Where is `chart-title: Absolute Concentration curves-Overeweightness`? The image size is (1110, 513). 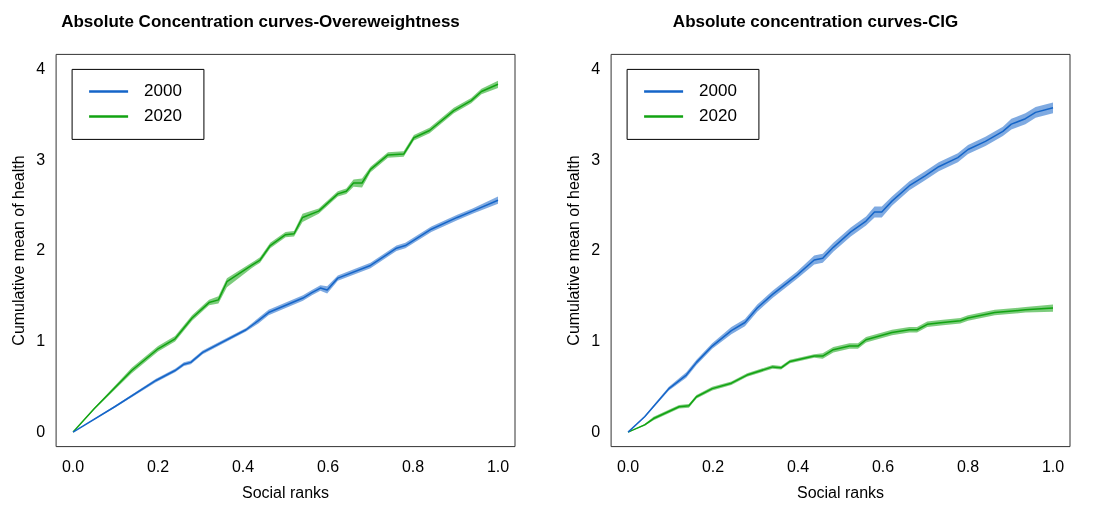 chart-title: Absolute Concentration curves-Overeweightness is located at coordinates (260, 21).